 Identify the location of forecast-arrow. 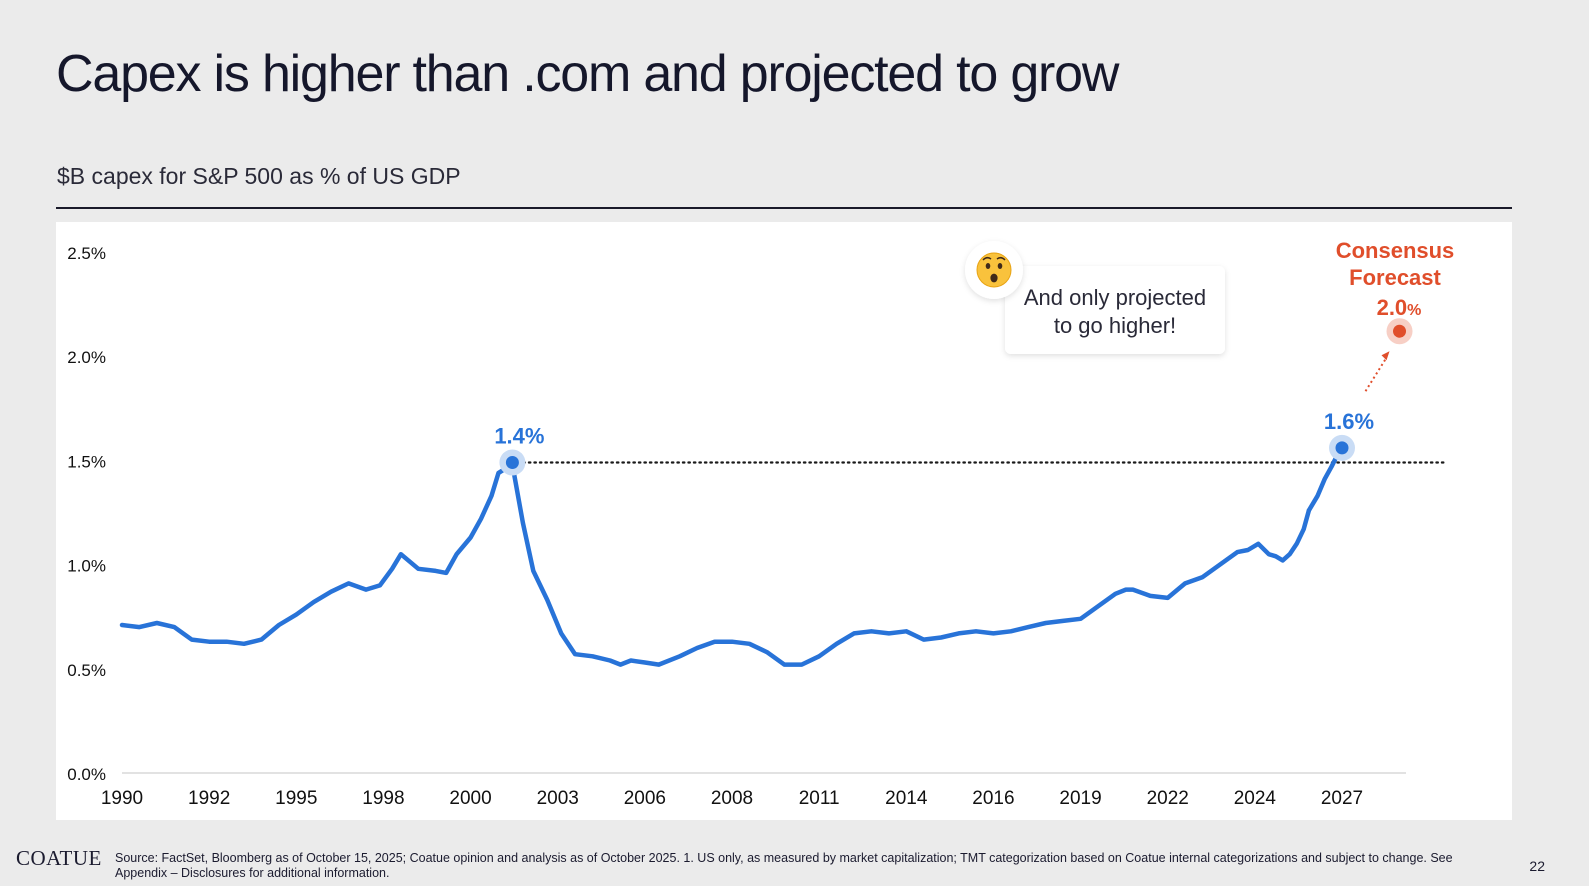
(1375, 375).